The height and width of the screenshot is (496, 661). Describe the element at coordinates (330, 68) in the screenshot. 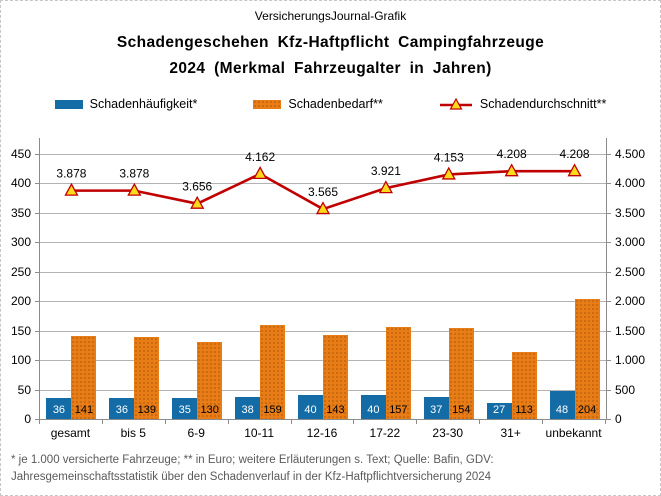

I see `chart-title-line2: 2024 (Merkmal Fahrzeugalter in Jahren)` at that location.